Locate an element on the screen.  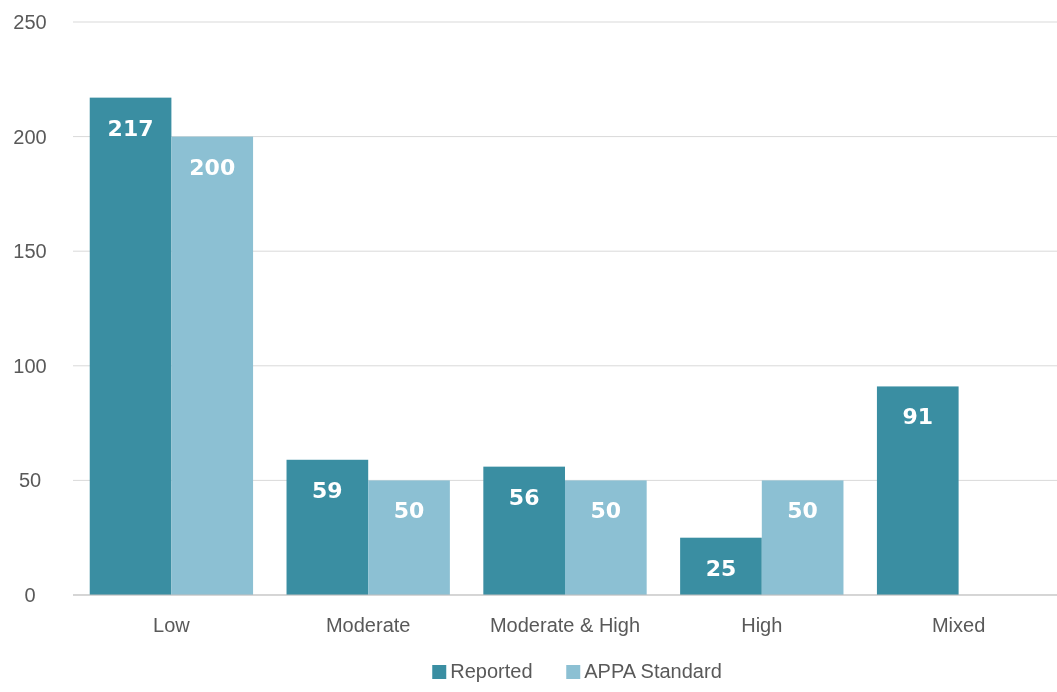
x-tick-label: Moderate & High is located at coordinates (565, 625).